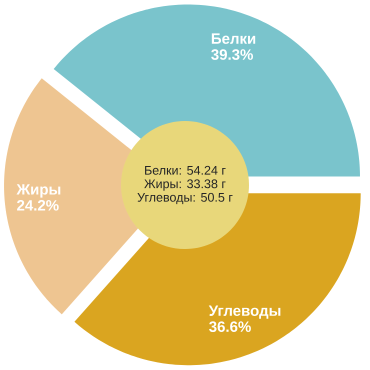 The width and height of the screenshot is (370, 370). I want to click on data-label: 24.2%, so click(38, 205).